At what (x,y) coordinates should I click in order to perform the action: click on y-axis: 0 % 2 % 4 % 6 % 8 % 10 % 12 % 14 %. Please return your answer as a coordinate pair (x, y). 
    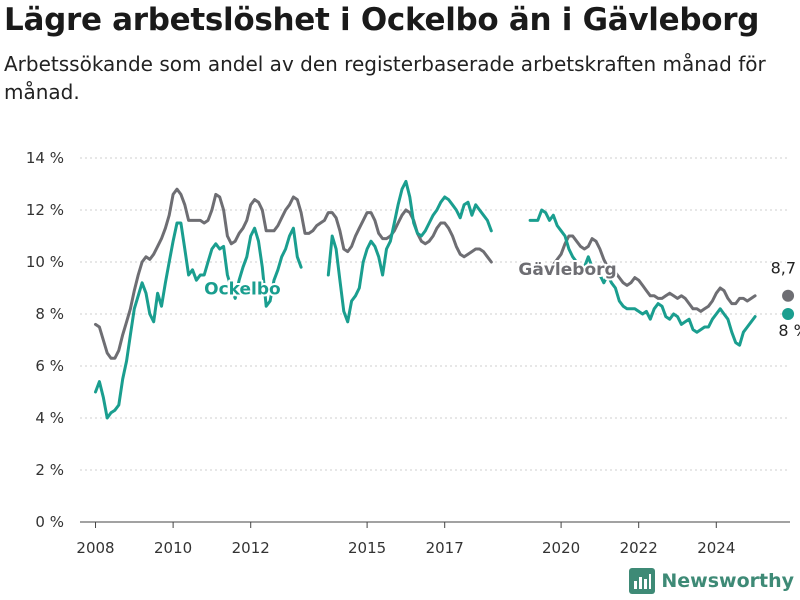
    Looking at the image, I should click on (45, 340).